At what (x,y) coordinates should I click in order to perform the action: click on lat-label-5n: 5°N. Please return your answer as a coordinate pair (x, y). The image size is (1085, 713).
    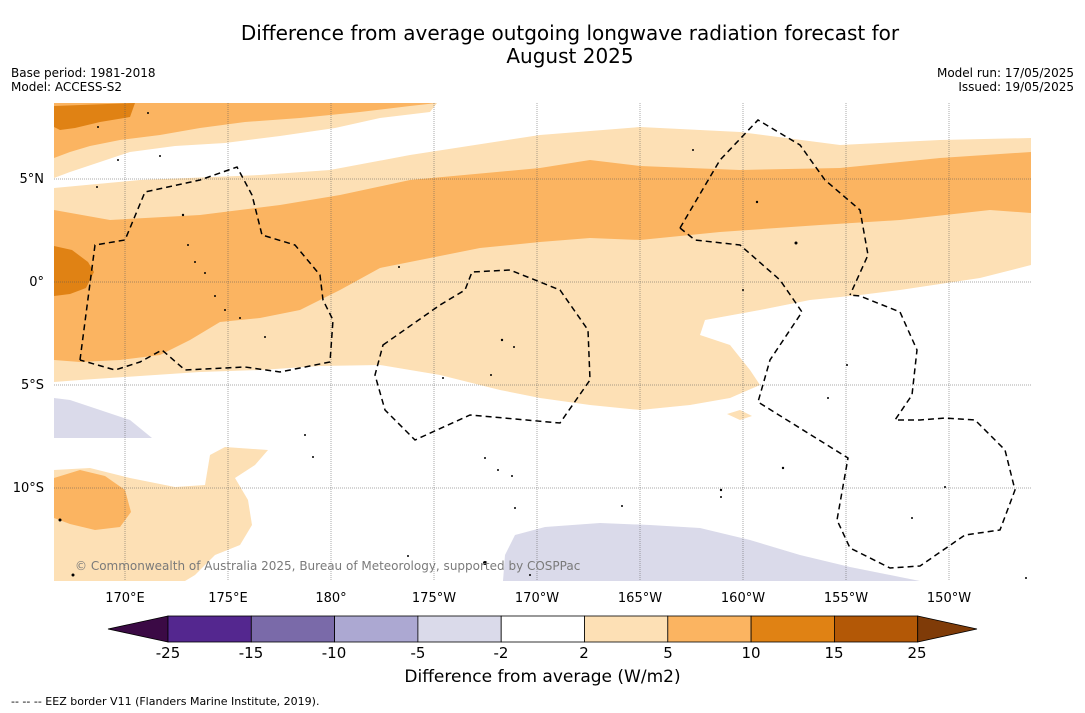
    Looking at the image, I should click on (32, 179).